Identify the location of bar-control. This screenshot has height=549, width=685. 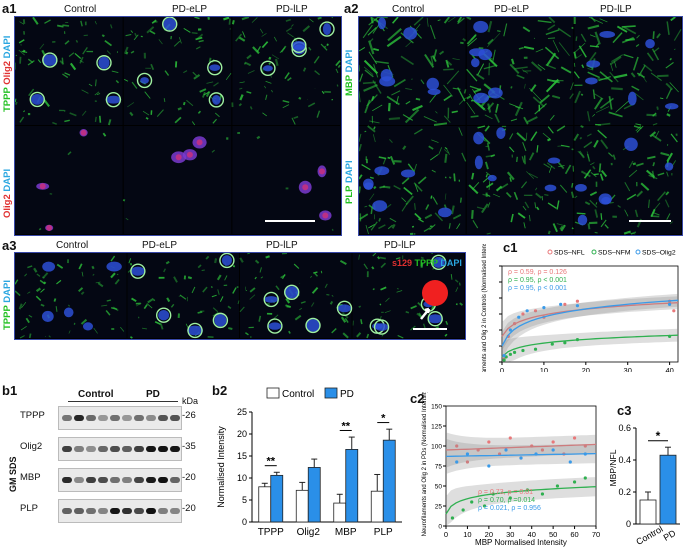
(648, 512).